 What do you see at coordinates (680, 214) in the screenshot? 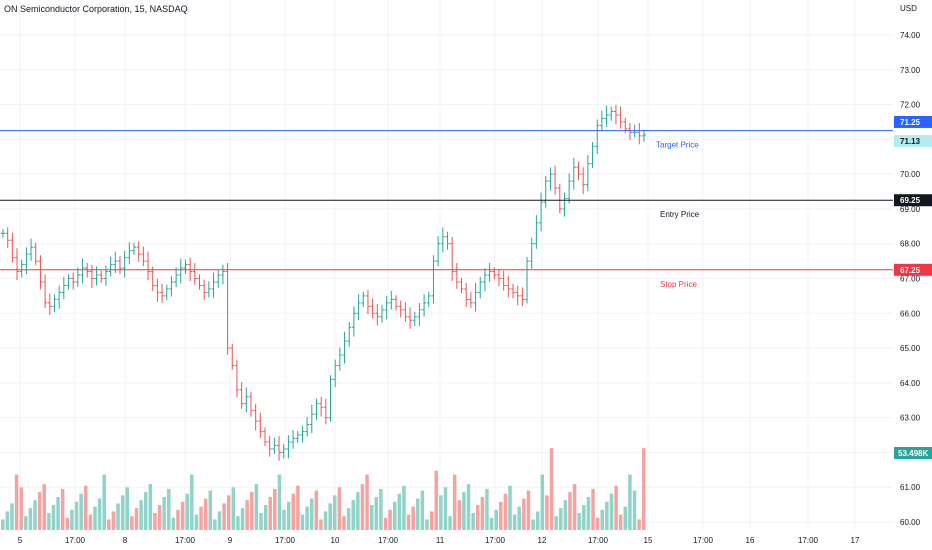
I see `entry-price-annotation: Entry Price` at bounding box center [680, 214].